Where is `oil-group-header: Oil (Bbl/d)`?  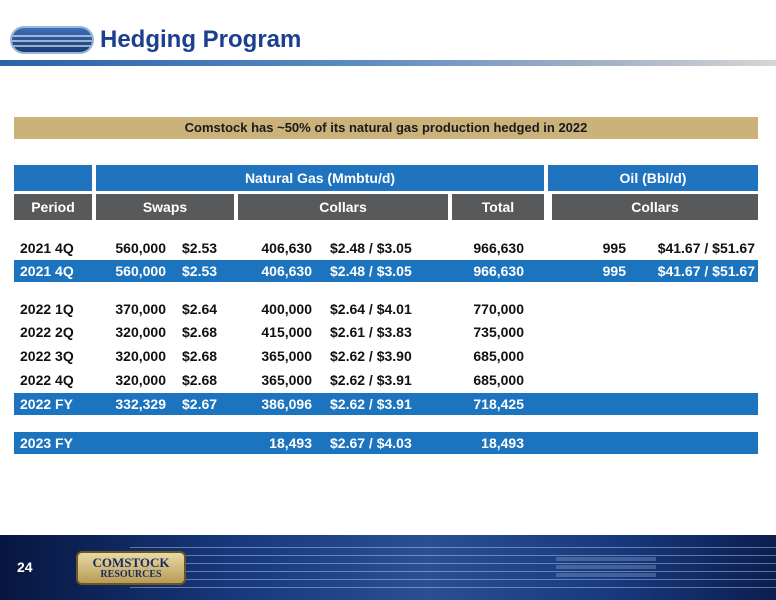
oil-group-header: Oil (Bbl/d) is located at coordinates (653, 178).